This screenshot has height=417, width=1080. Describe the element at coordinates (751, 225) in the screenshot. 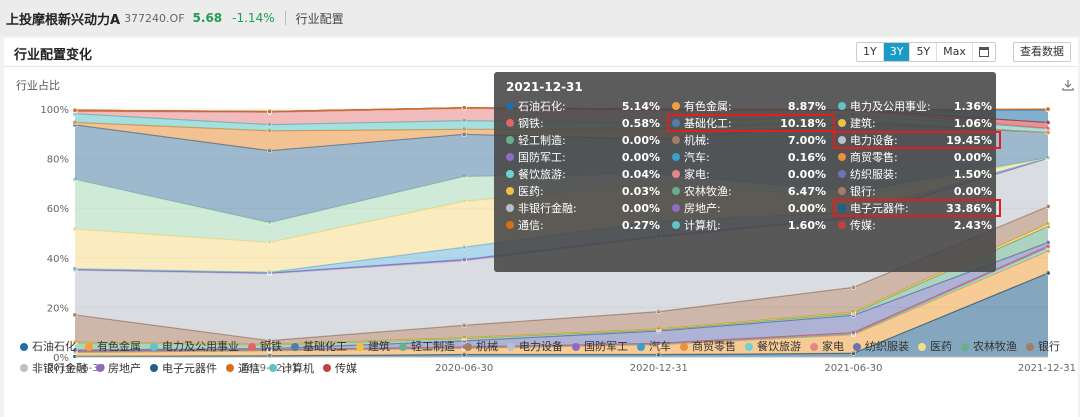

I see `tooltip-item: 计算机: 1.60%` at that location.